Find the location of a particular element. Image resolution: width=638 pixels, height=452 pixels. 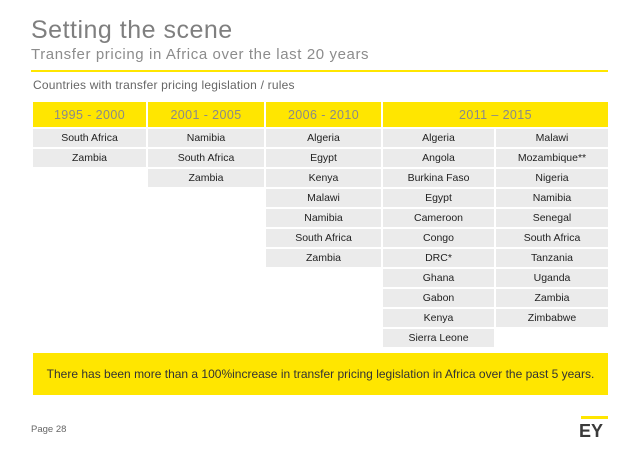

table-cell: Zimbabwe is located at coordinates (552, 318).